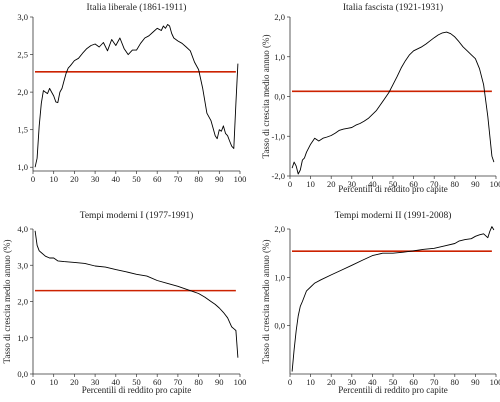 The image size is (500, 402). Describe the element at coordinates (278, 176) in the screenshot. I see `y-tick-label: -2,0` at that location.